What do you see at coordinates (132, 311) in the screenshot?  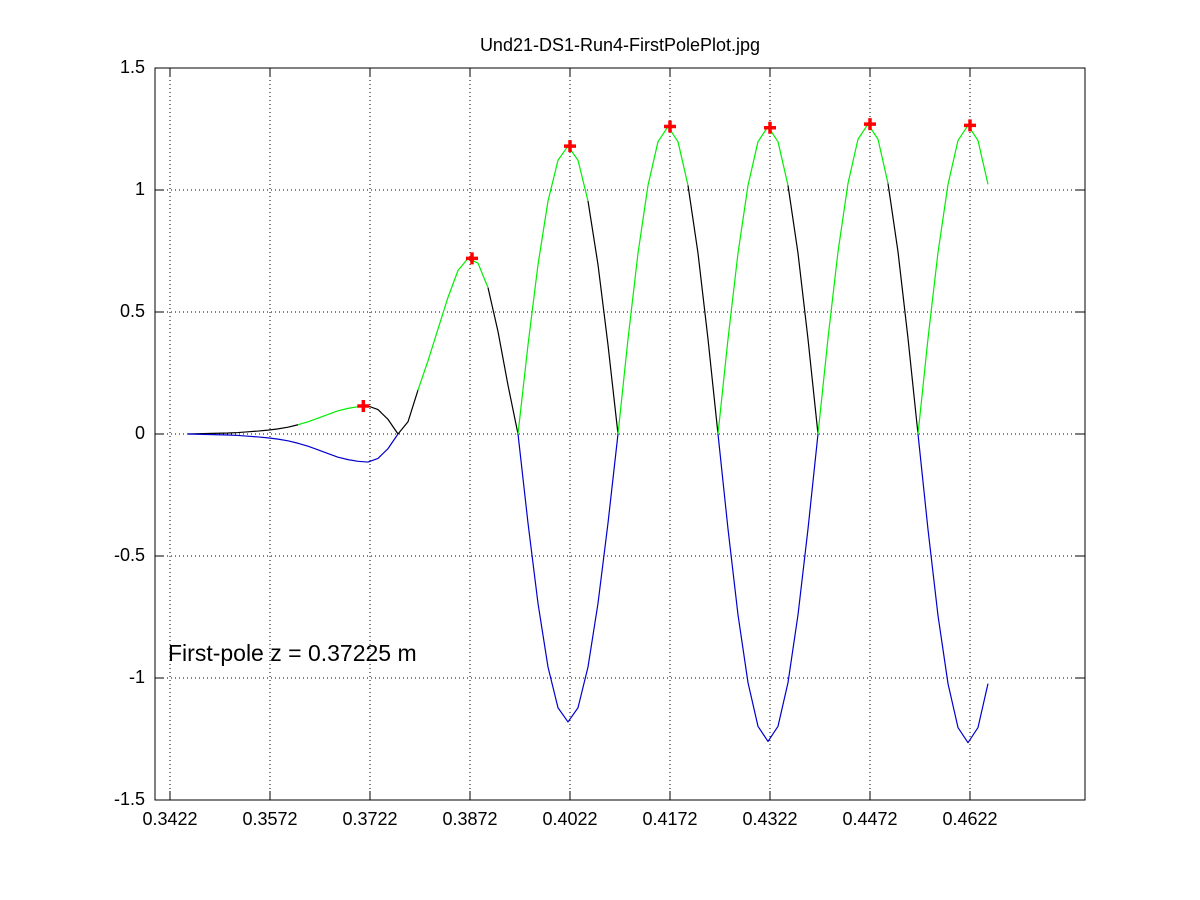 I see `y-tick-label: 0.5` at bounding box center [132, 311].